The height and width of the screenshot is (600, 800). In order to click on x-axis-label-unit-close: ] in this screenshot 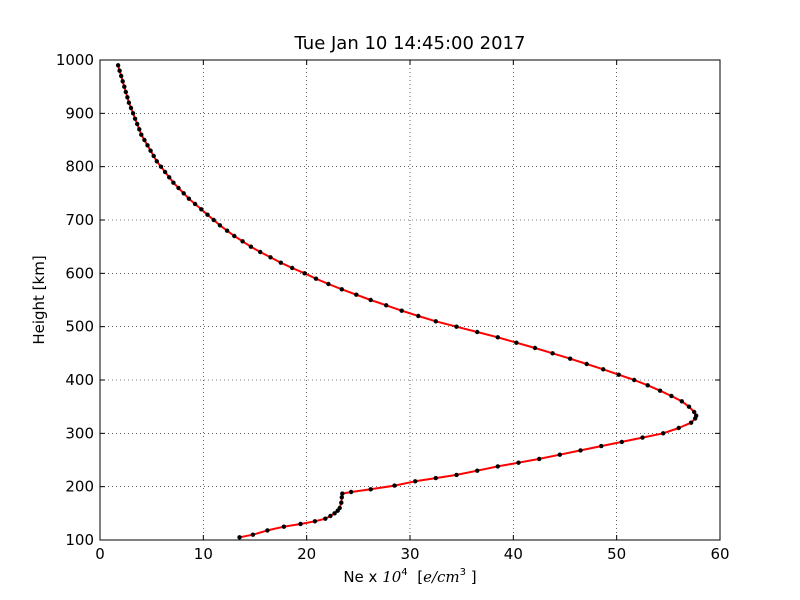, I will do `click(474, 577)`.